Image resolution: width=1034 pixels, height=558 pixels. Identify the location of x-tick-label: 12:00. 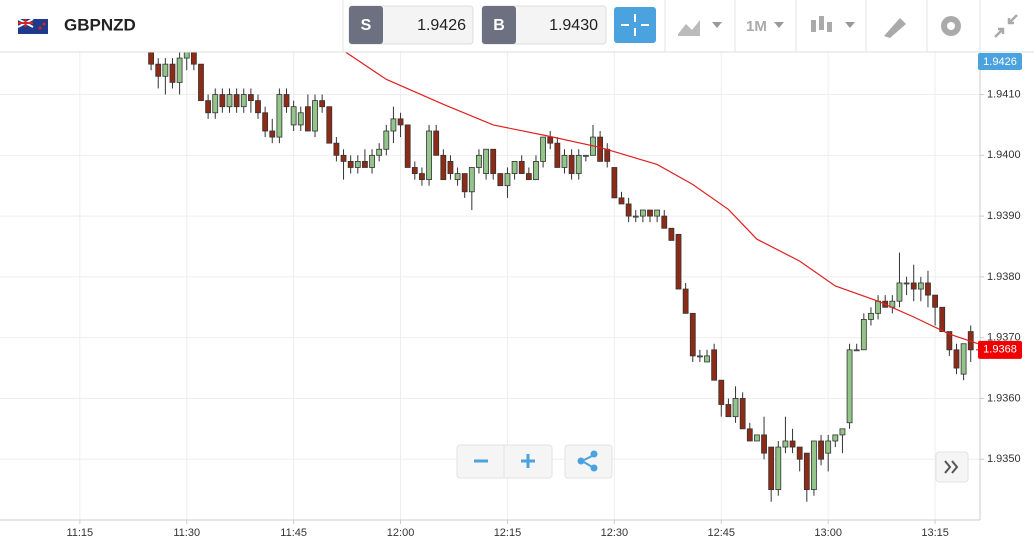
(401, 533).